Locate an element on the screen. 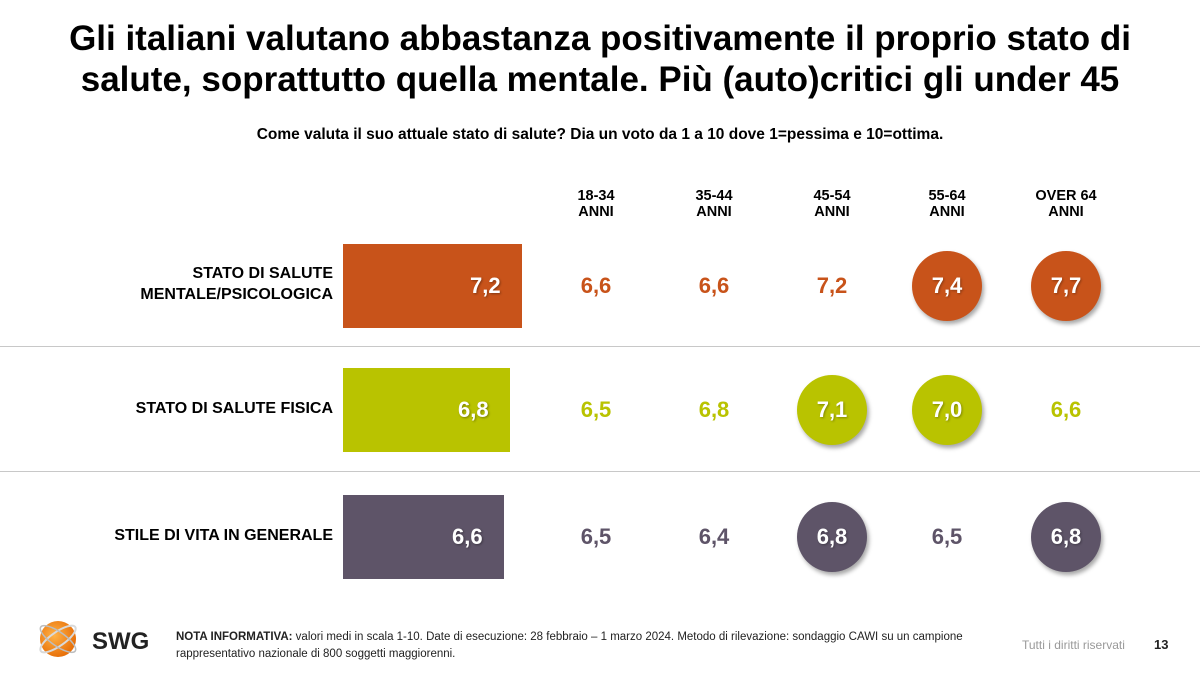 The width and height of the screenshot is (1200, 675). row-label: STILE DI VITA IN GENERALE is located at coordinates (223, 535).